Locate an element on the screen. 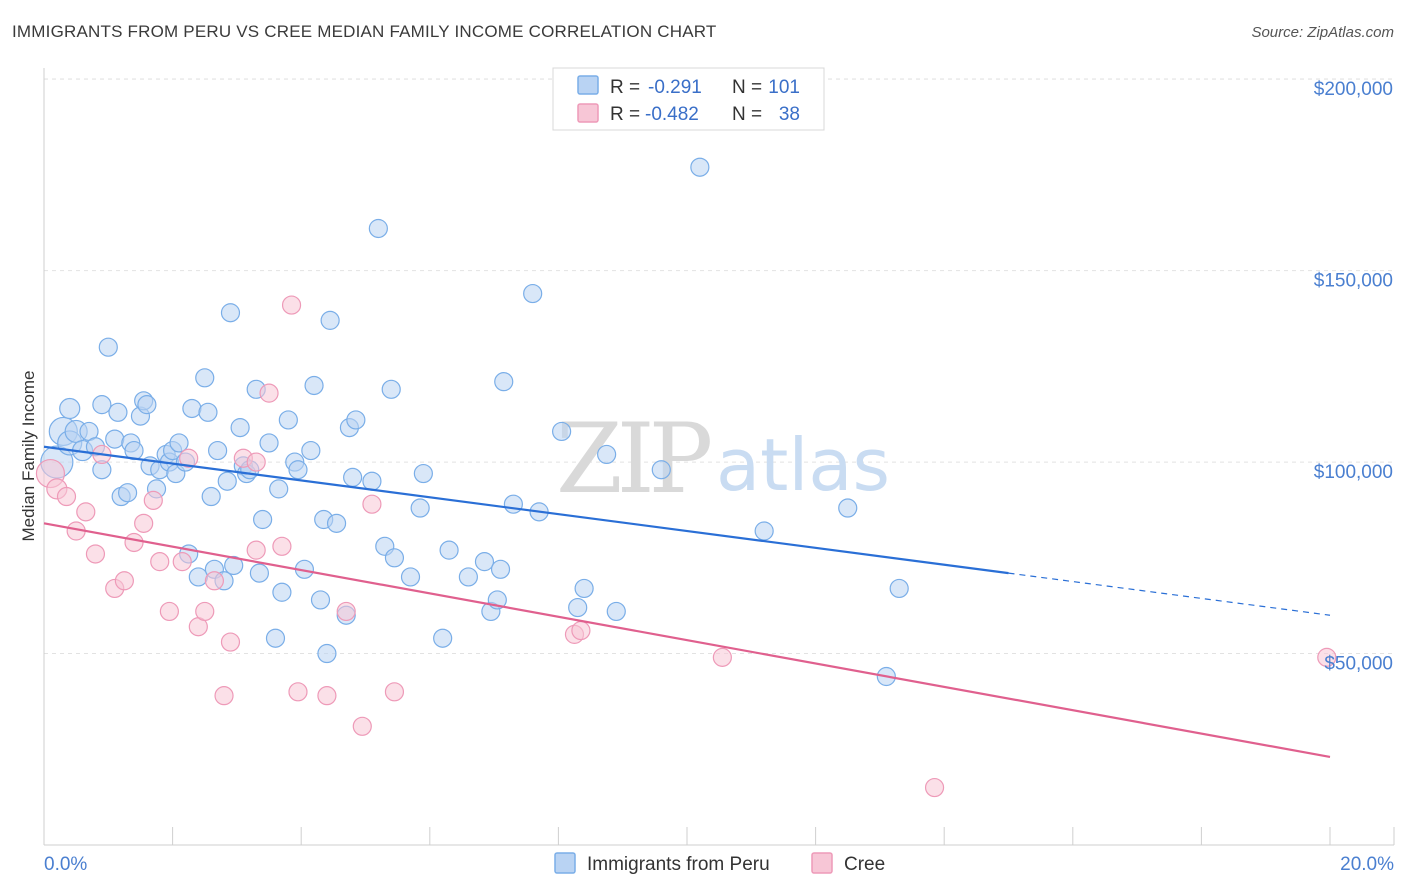 The width and height of the screenshot is (1406, 892). legend-n-label-cree: N = is located at coordinates (747, 114).